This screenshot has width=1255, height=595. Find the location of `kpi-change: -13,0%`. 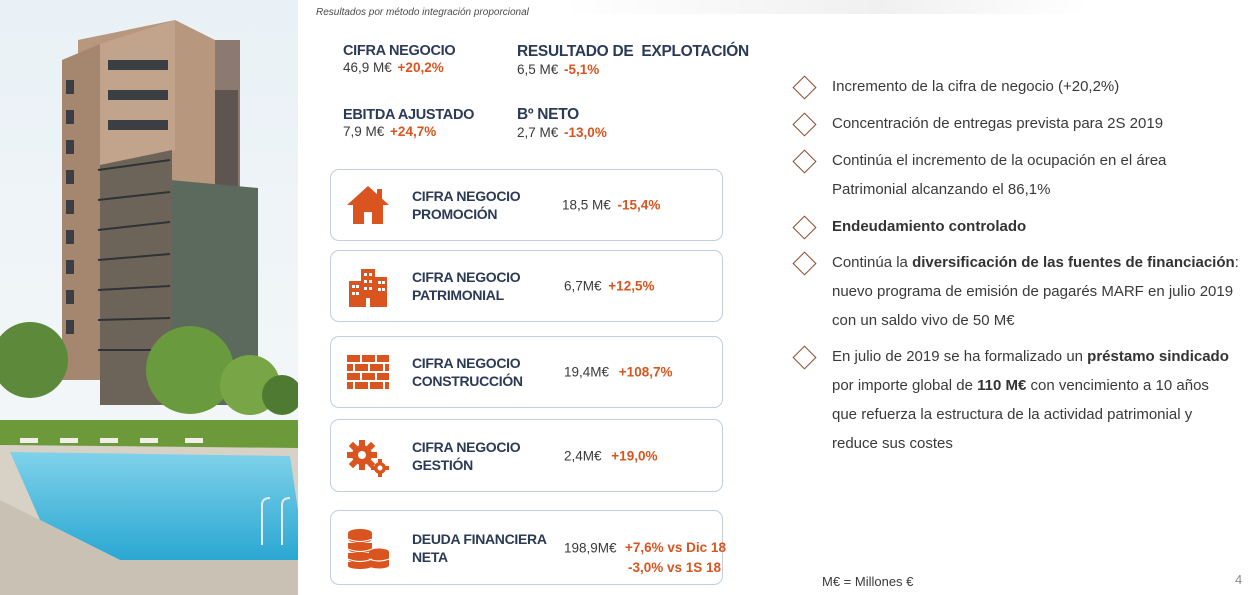

kpi-change: -13,0% is located at coordinates (585, 132).